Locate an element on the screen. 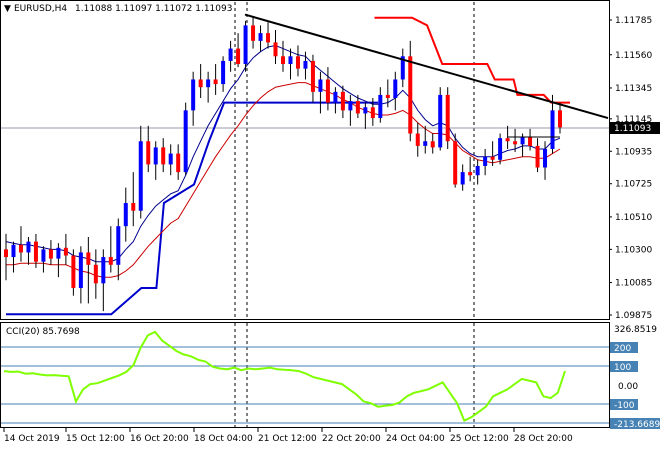 The image size is (660, 454). time-tick-label: 18 Oct 04:00 is located at coordinates (223, 439).